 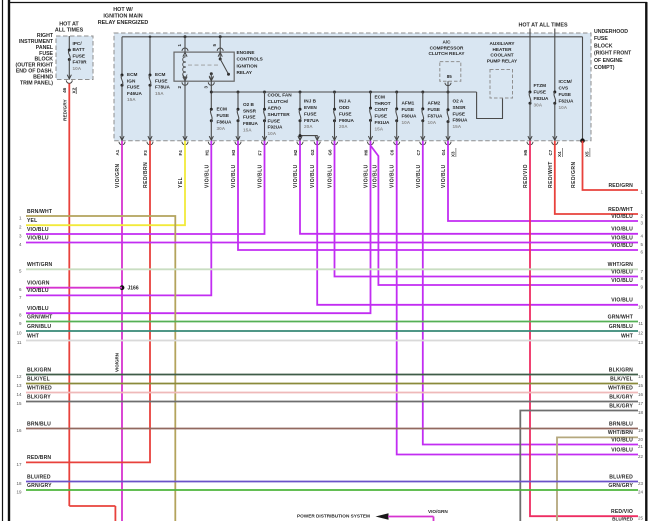 I want to click on svg-text: BLK/GRY, so click(x=621, y=406).